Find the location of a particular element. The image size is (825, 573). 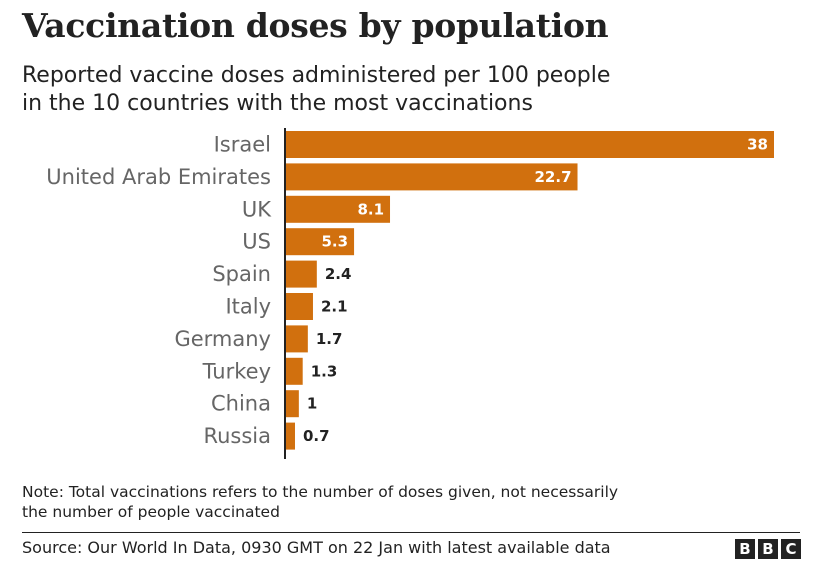

value-label: 1.3 is located at coordinates (324, 371).